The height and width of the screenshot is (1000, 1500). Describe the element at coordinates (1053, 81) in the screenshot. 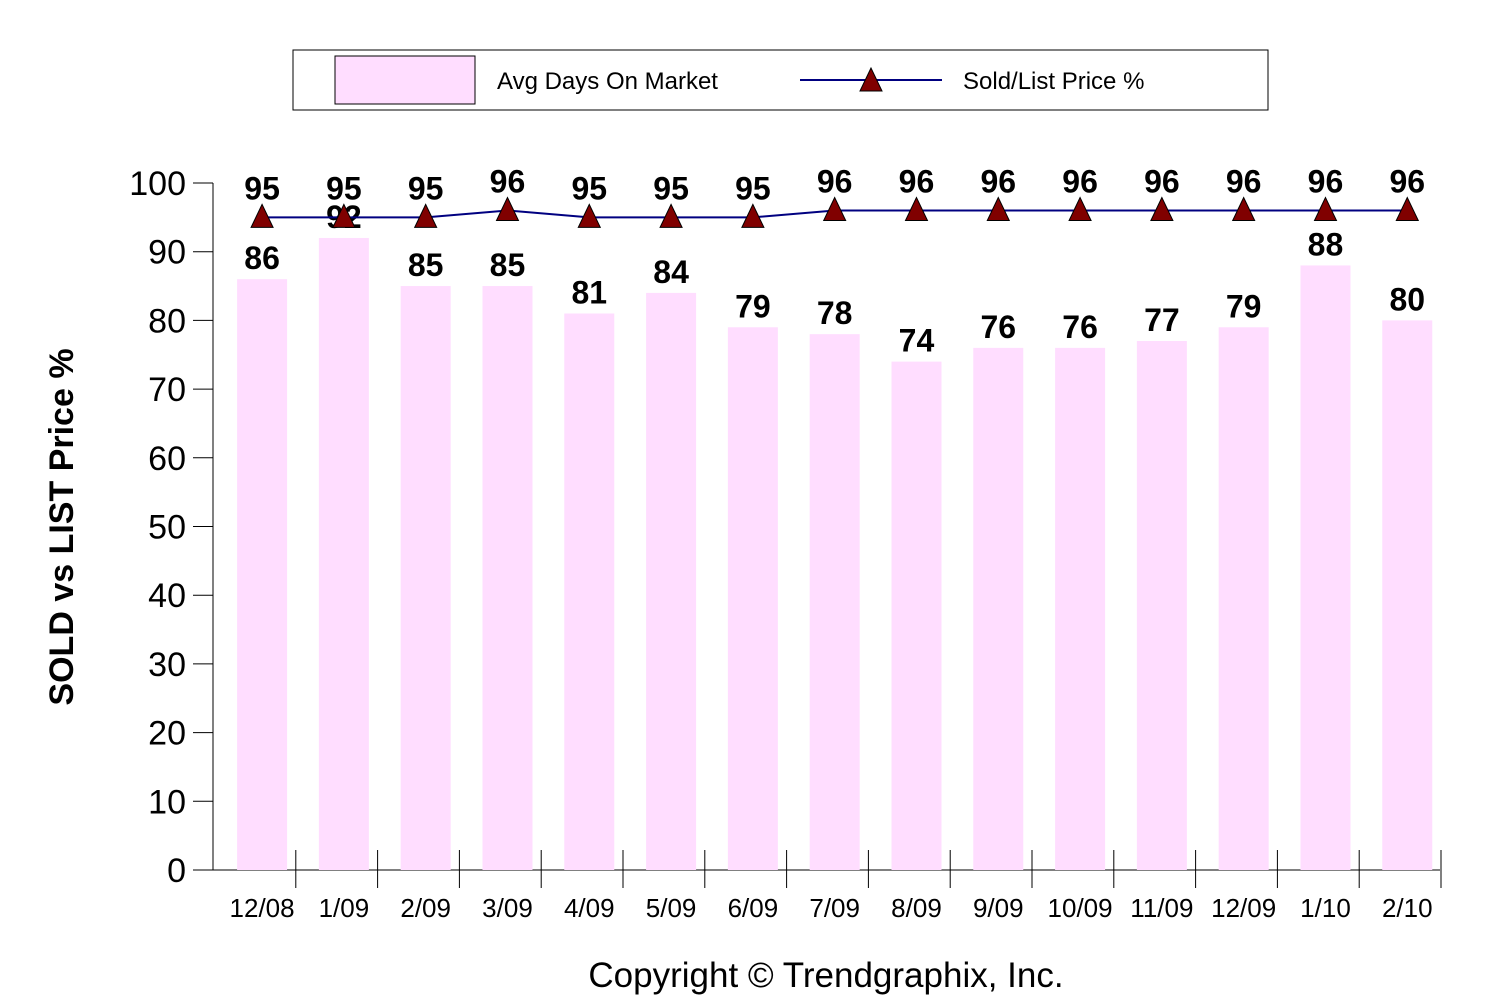

I see `legend-label-line: Sold/List Price %` at that location.